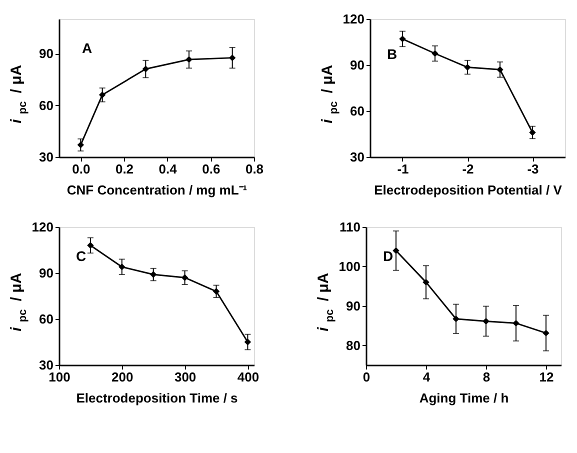 Image resolution: width=577 pixels, height=453 pixels. I want to click on y-tick-label: 110, so click(350, 227).